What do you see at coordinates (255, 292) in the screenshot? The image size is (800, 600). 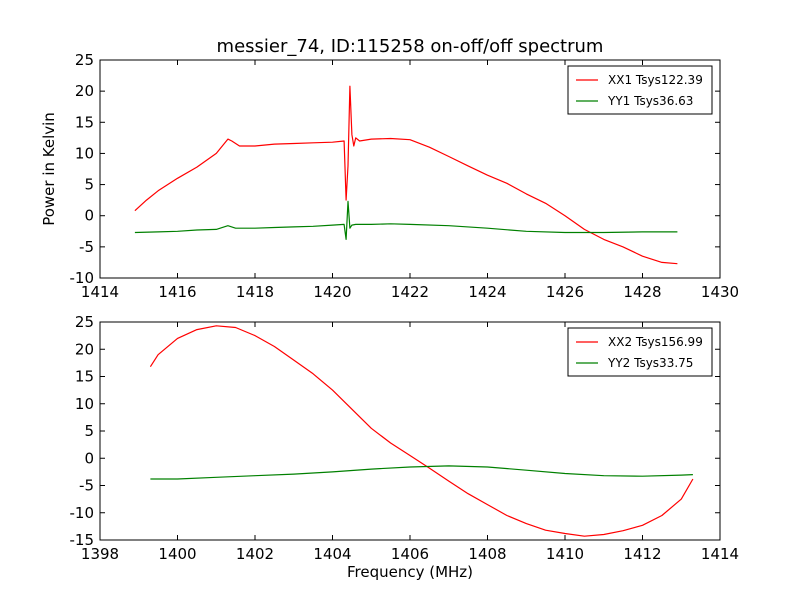 I see `plot-1-x-tick-label: 1418` at bounding box center [255, 292].